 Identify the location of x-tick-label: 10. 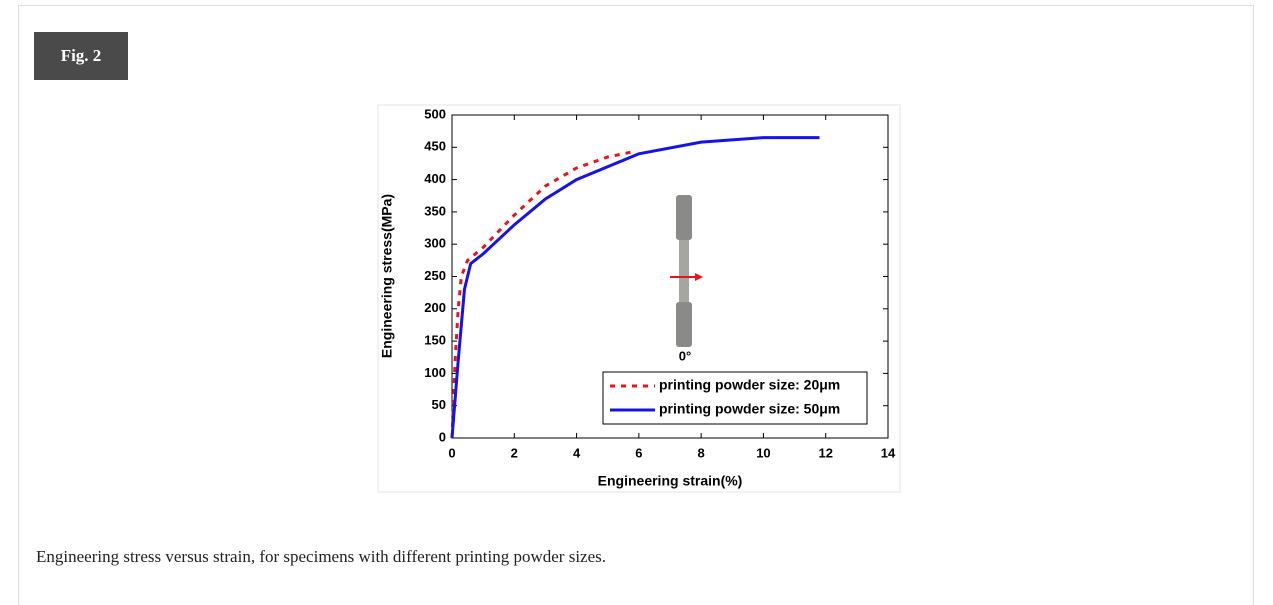
(763, 452).